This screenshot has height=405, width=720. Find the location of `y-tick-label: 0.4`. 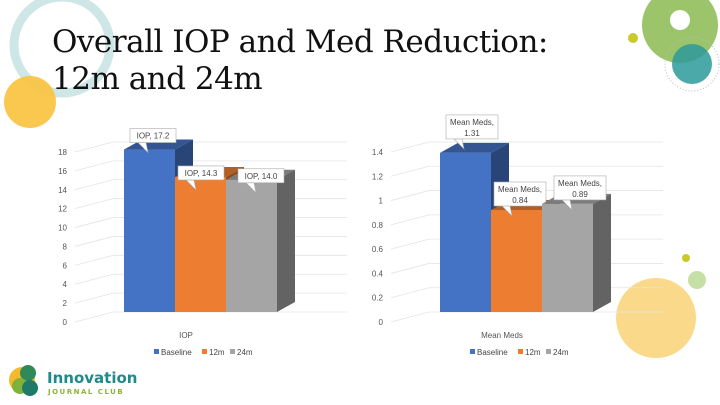

y-tick-label: 0.4 is located at coordinates (378, 273).